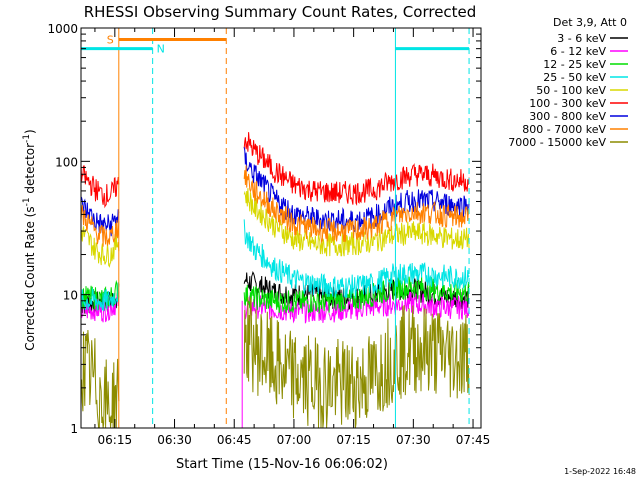 The height and width of the screenshot is (480, 640). I want to click on x-tick-label: 06:45, so click(234, 440).